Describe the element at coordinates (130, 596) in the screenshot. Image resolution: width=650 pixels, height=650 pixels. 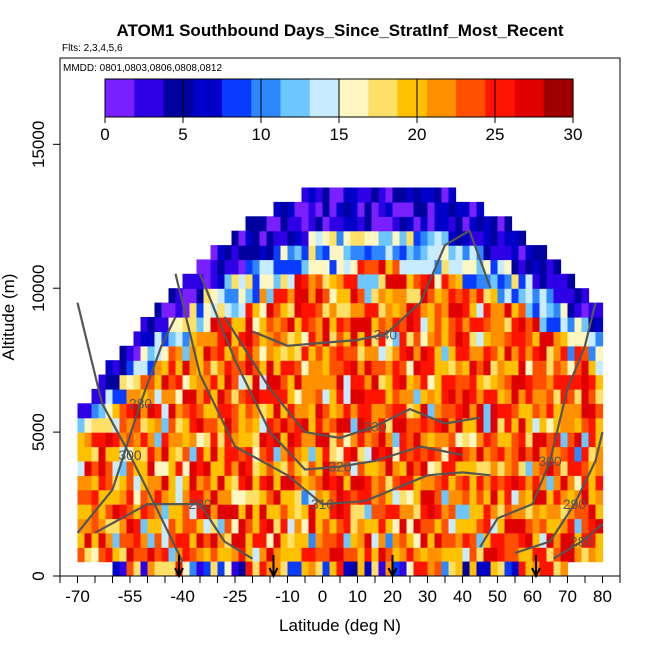
I see `x-tick-label: -55` at that location.